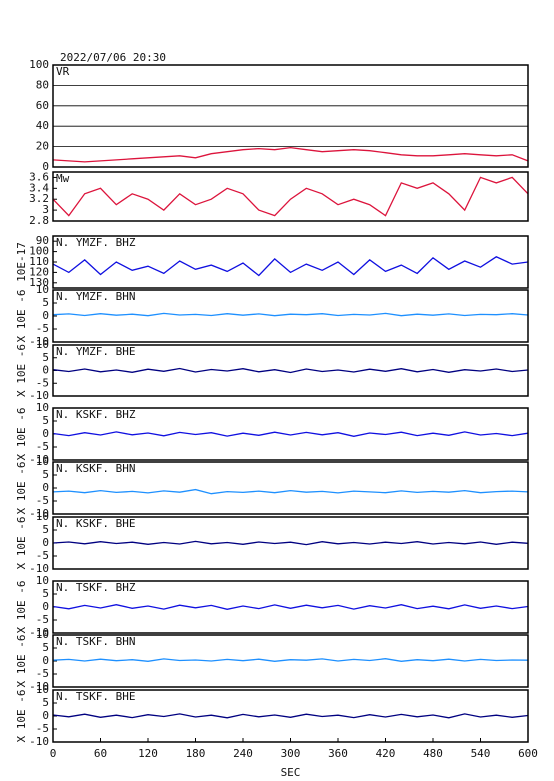 This screenshot has height=781, width=554. I want to click on y-tick-label: 90, so click(42, 240).